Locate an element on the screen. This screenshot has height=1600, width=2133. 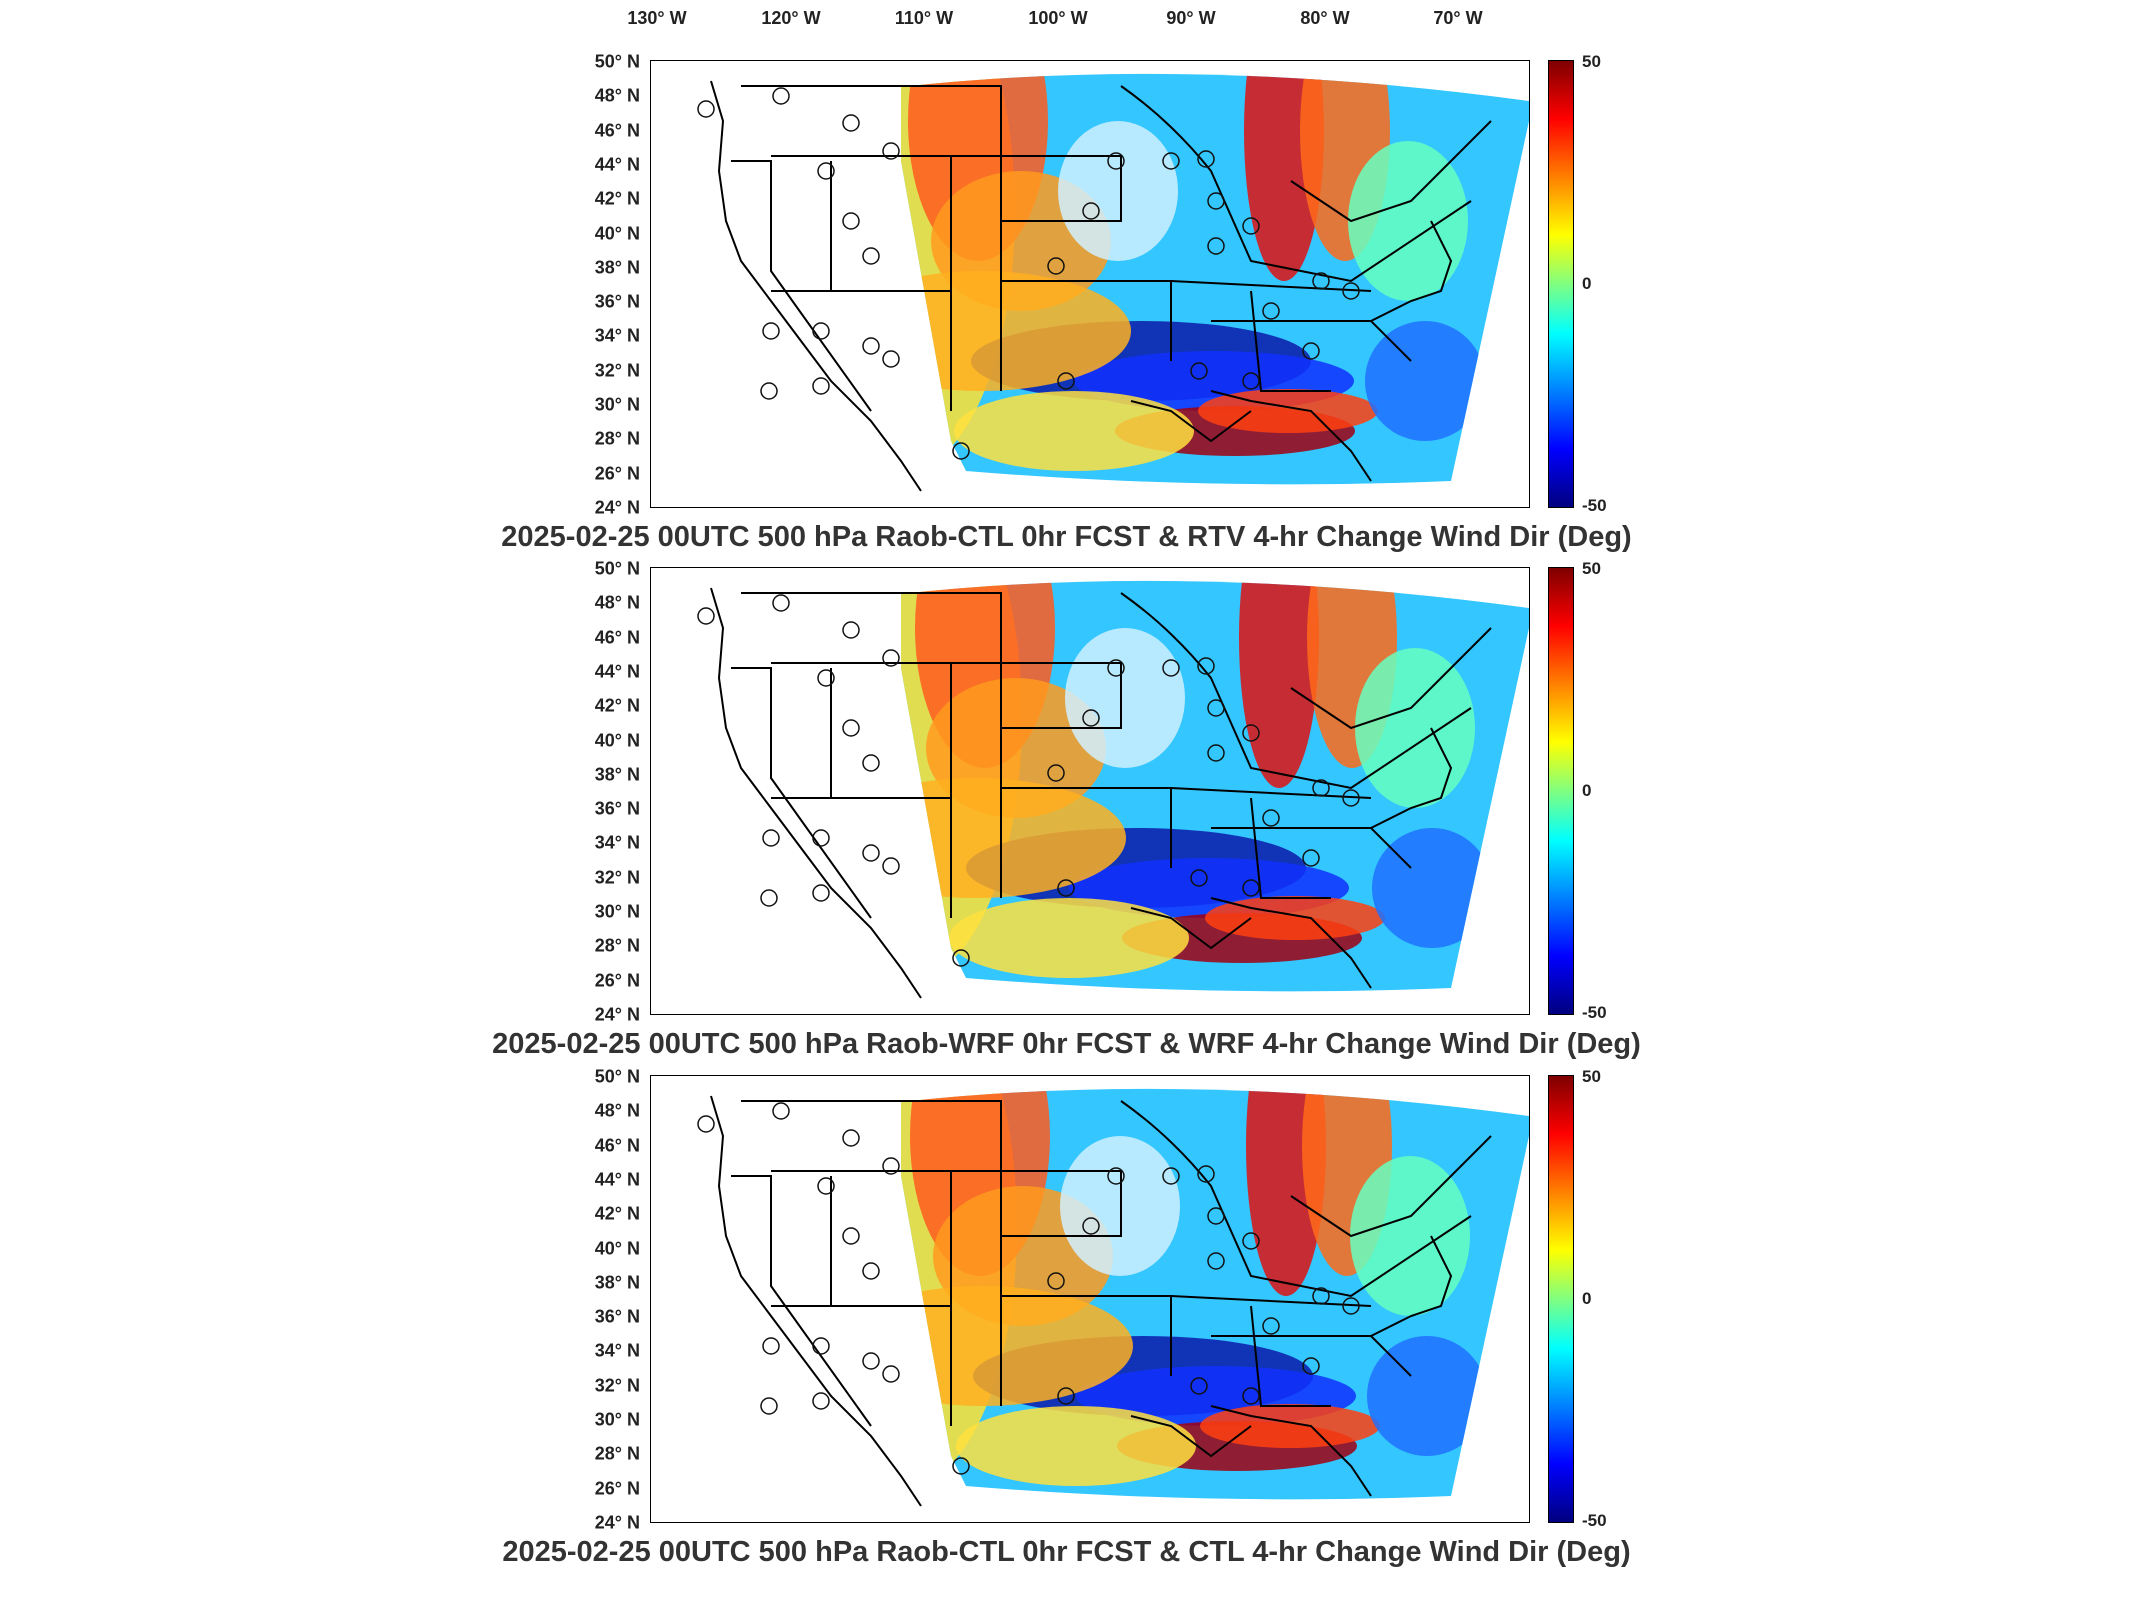
lat-tick: 32° N is located at coordinates (617, 370).